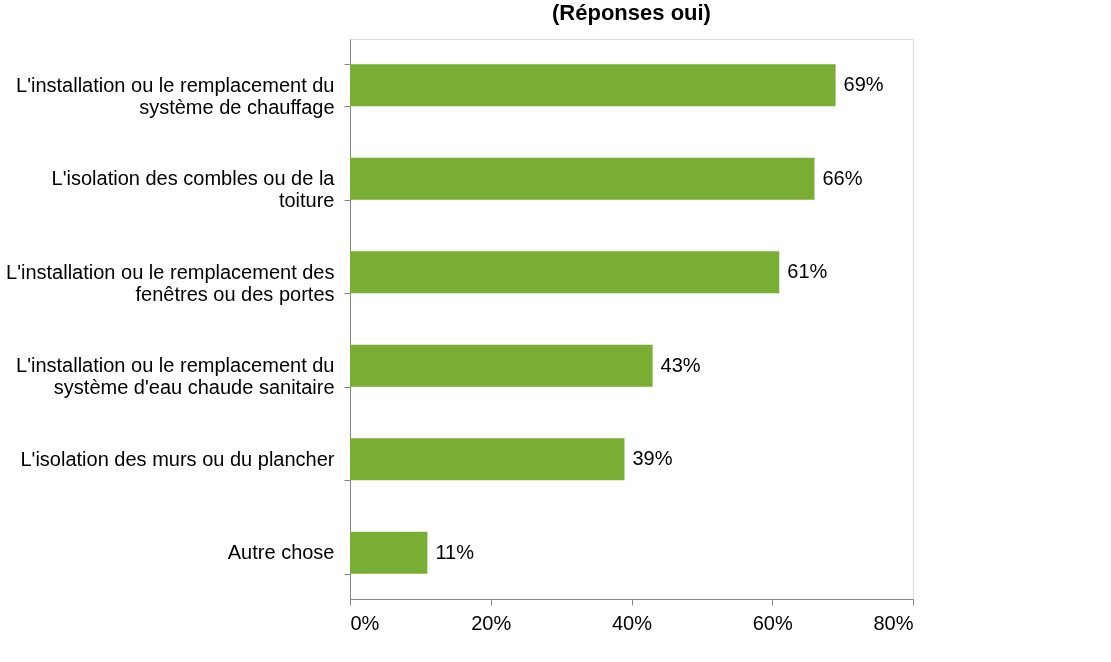 This screenshot has height=662, width=1111. Describe the element at coordinates (863, 84) in the screenshot. I see `data-label: 69%` at that location.